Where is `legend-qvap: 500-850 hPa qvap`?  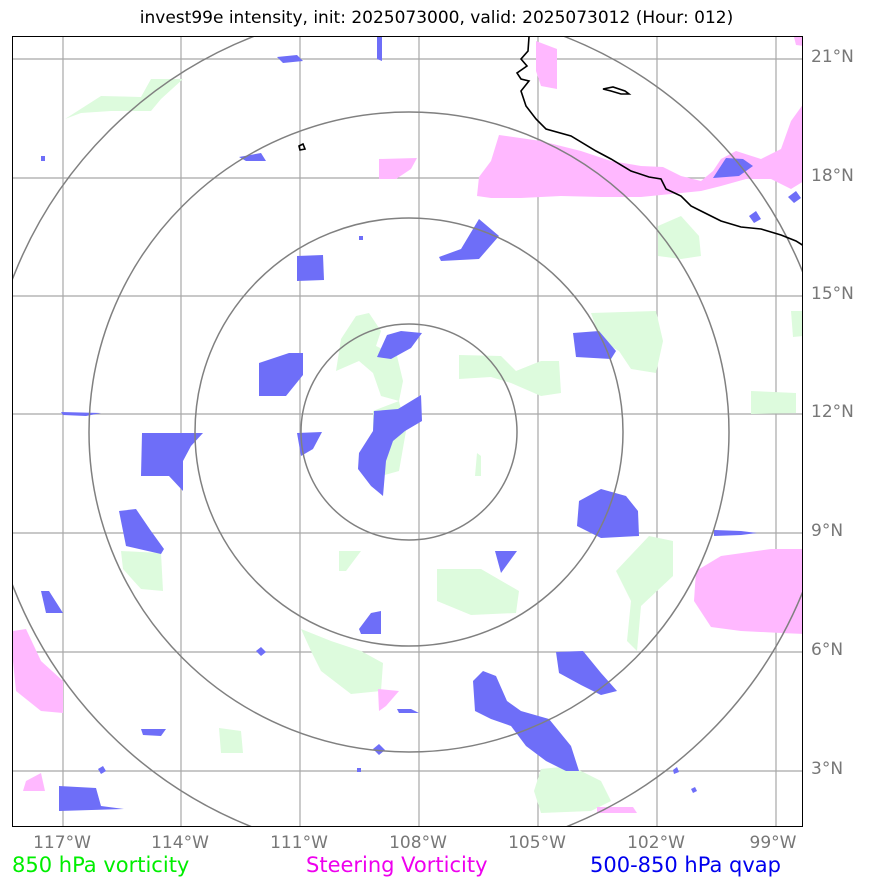 legend-qvap: 500-850 hPa qvap is located at coordinates (685, 865).